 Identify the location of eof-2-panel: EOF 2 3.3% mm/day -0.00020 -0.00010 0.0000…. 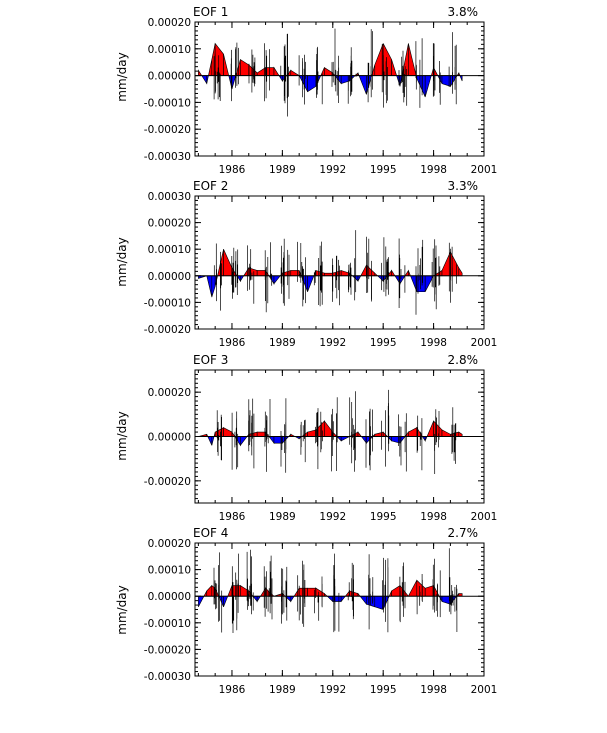
(306, 264).